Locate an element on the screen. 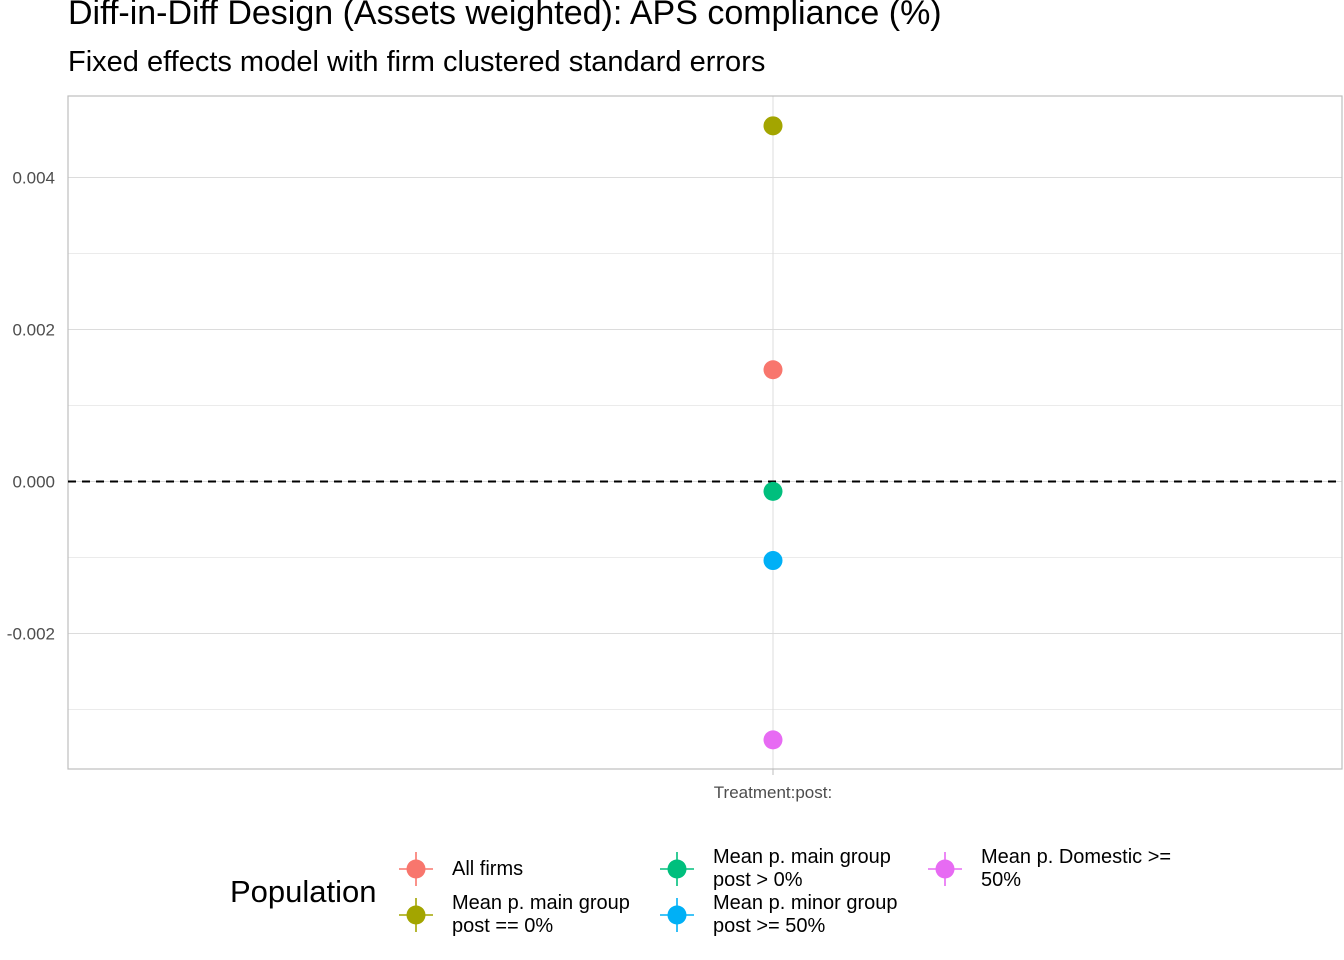 Image resolution: width=1344 pixels, height=960 pixels. legend-label: Mean p. minor group post >= 50% is located at coordinates (805, 914).